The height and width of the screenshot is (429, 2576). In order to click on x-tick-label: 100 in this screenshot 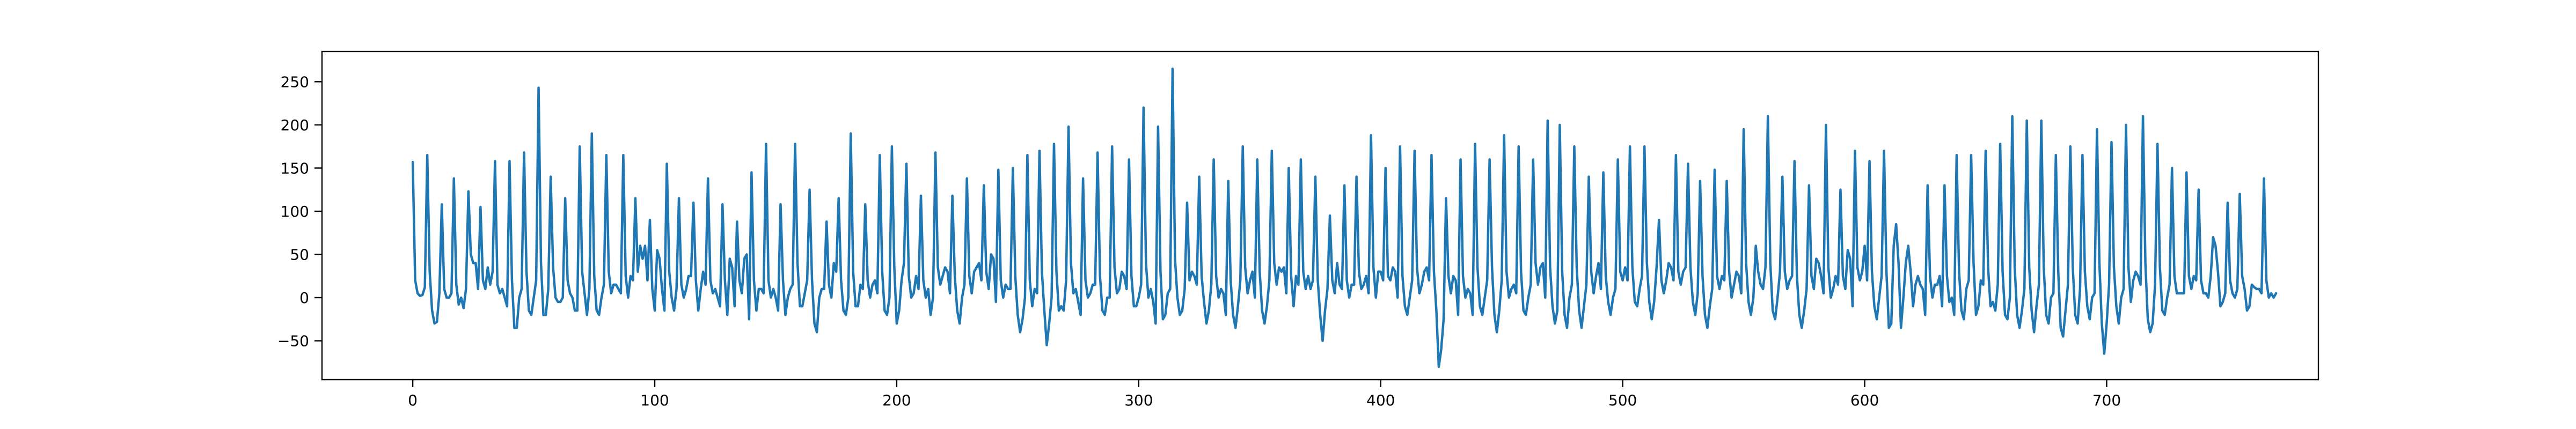, I will do `click(654, 400)`.